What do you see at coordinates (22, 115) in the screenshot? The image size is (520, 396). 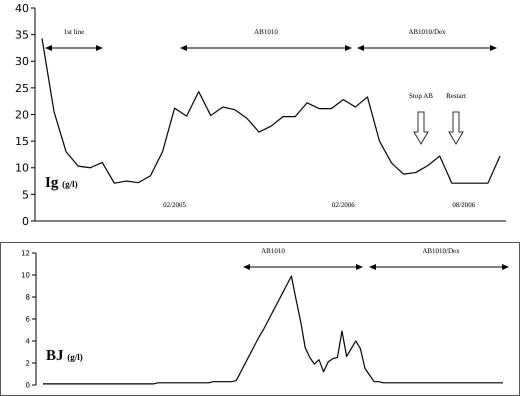 I see `y-tick-label: 20` at bounding box center [22, 115].